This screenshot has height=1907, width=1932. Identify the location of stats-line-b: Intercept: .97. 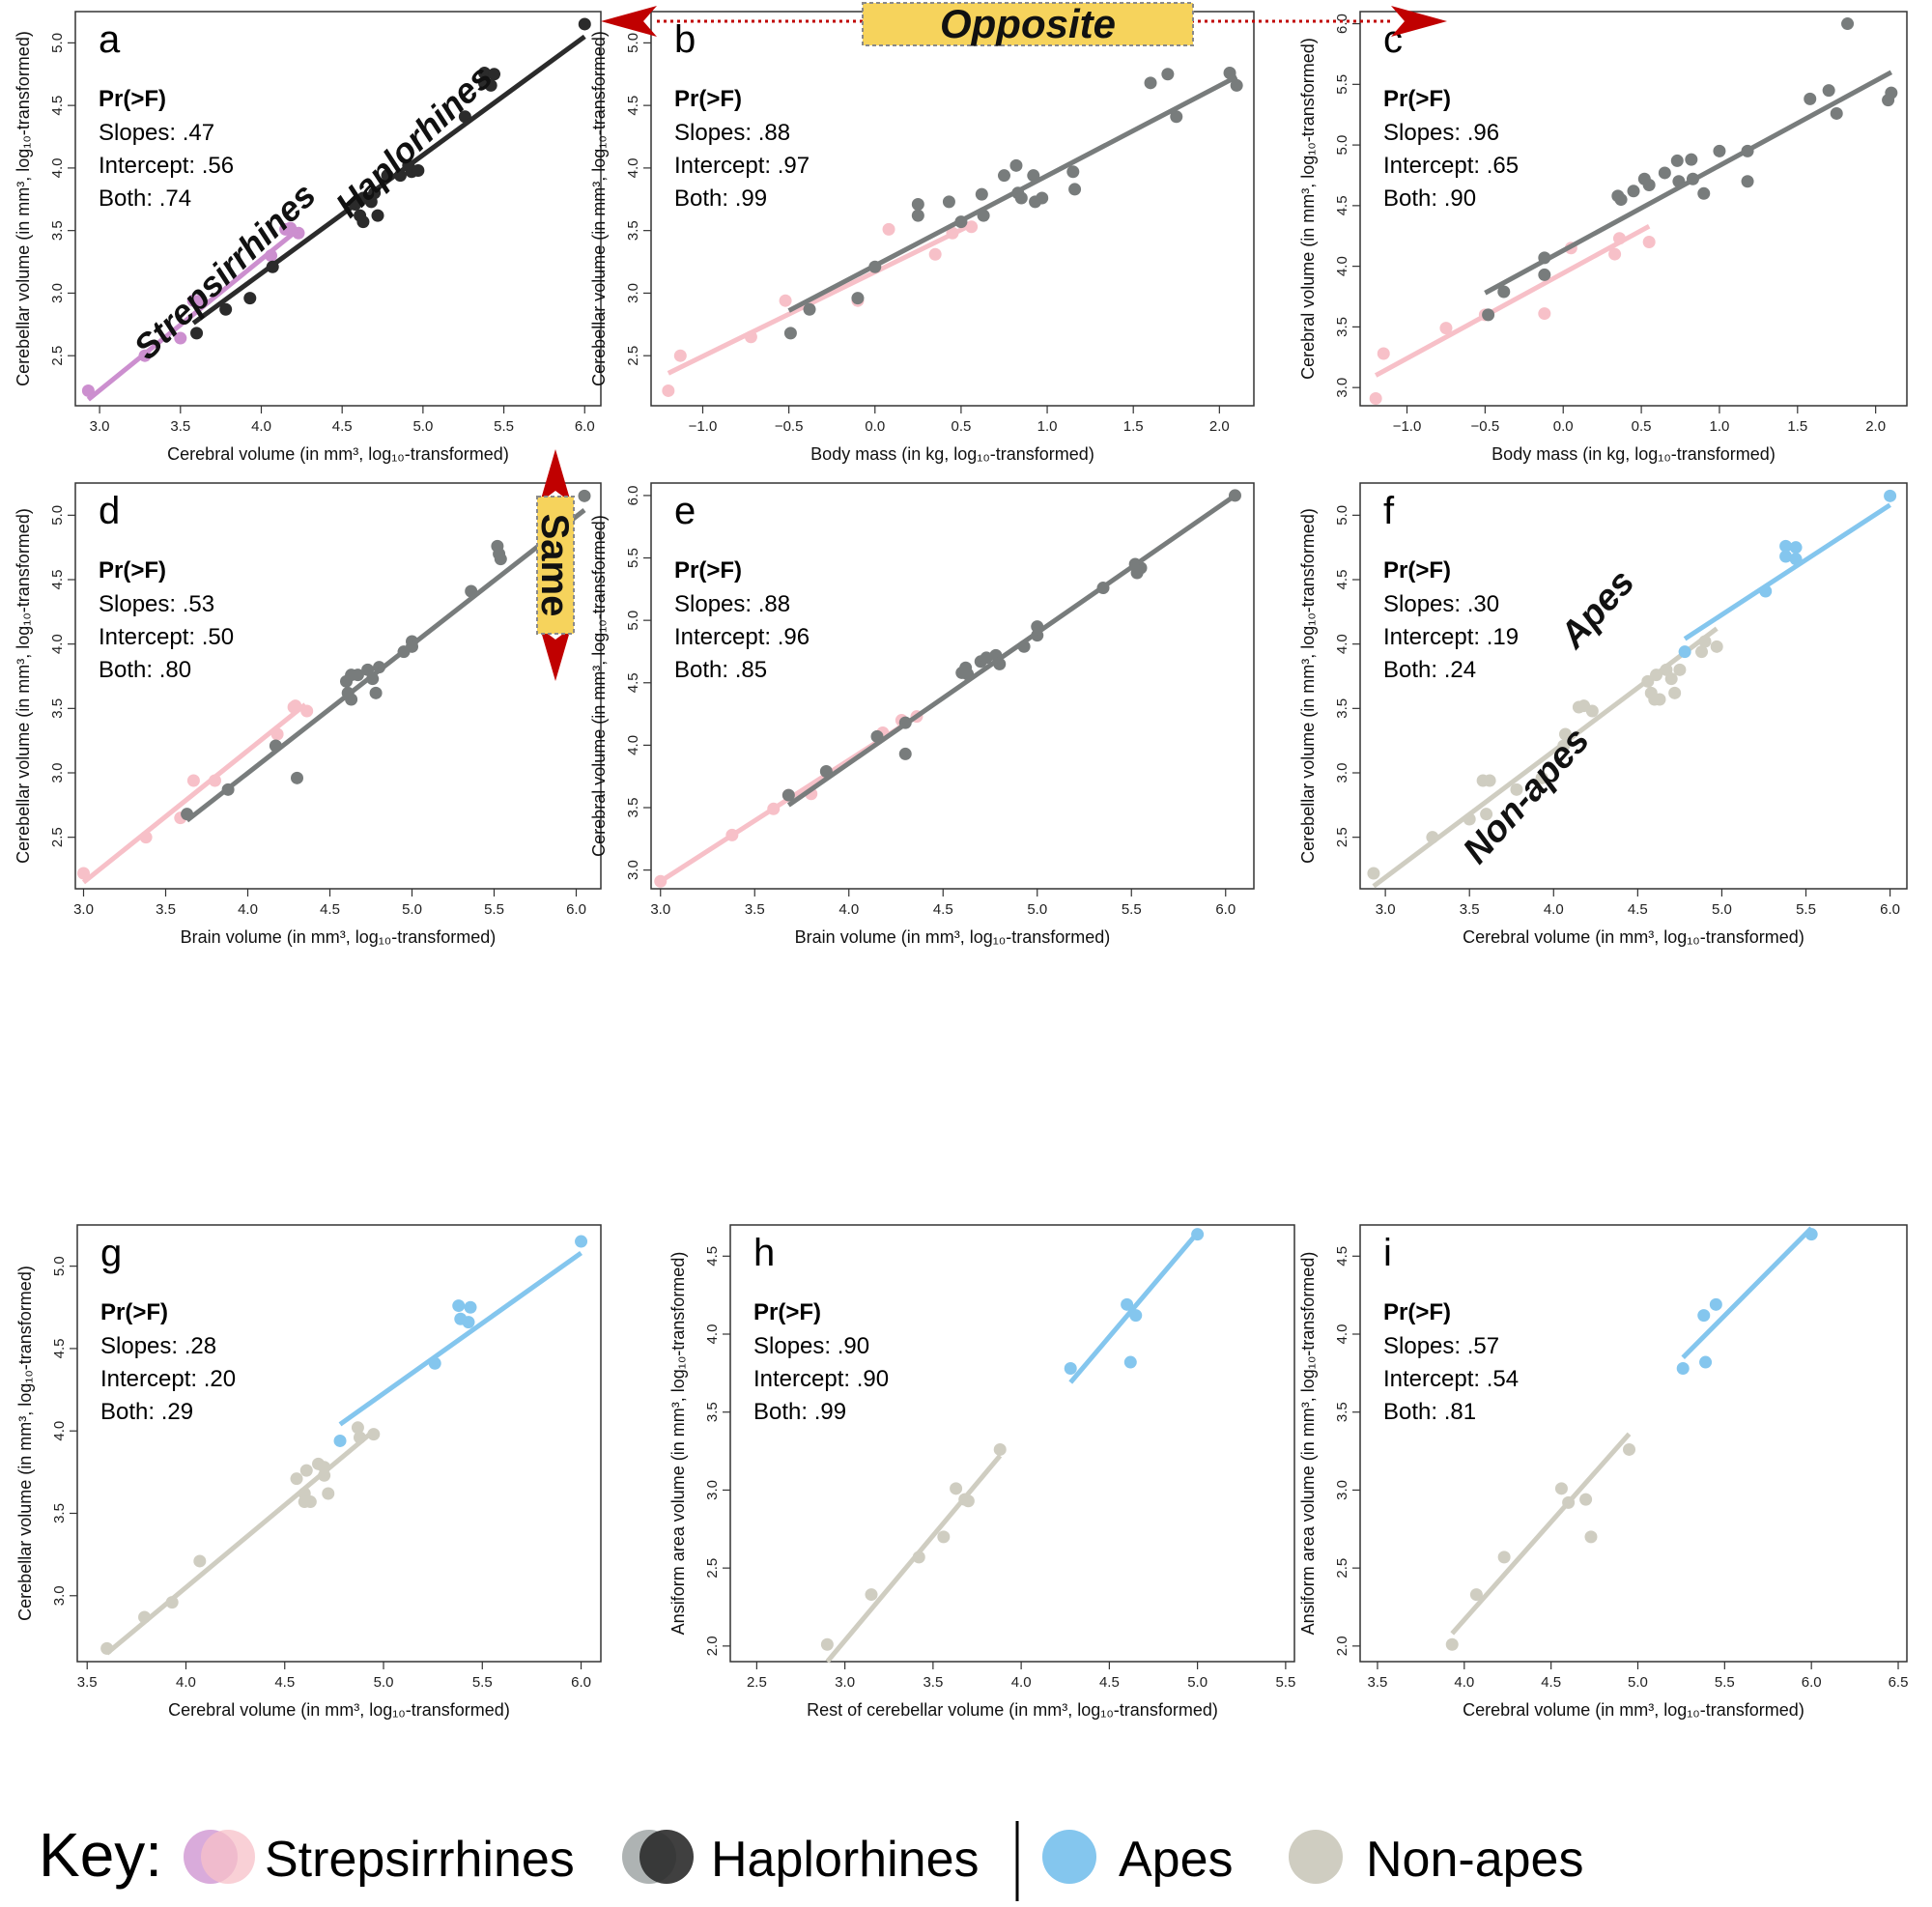
(742, 166).